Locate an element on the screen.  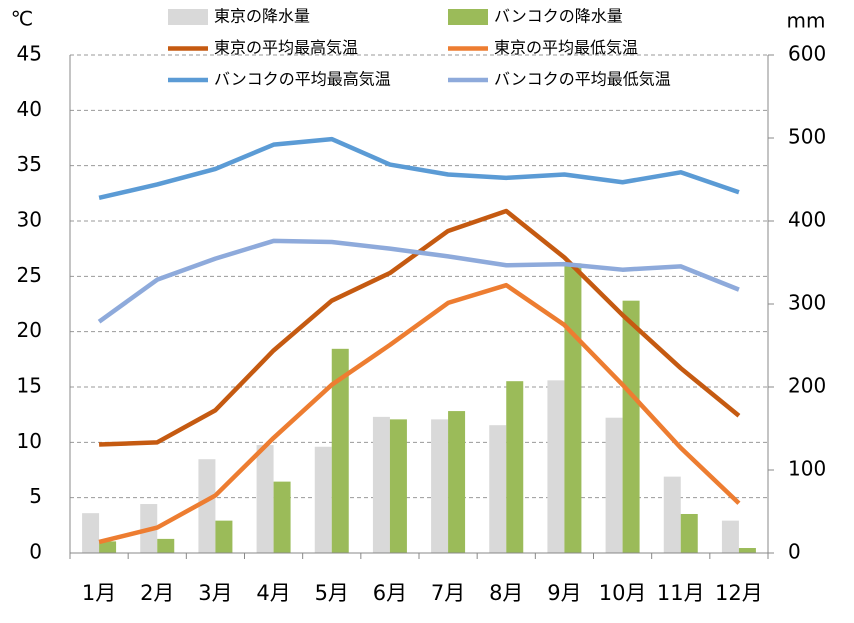
y-tick-label: 25 is located at coordinates (29, 275).